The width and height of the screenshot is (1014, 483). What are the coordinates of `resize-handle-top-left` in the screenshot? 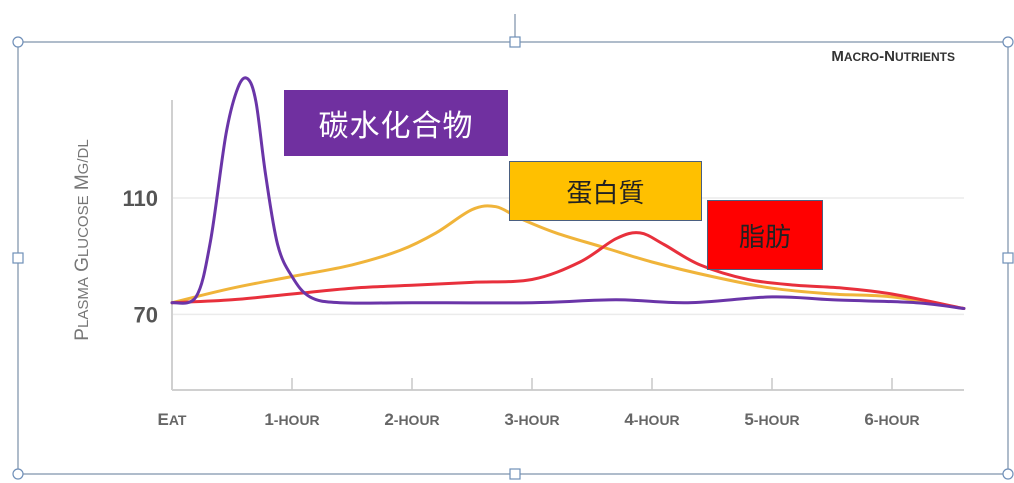 It's located at (18, 42).